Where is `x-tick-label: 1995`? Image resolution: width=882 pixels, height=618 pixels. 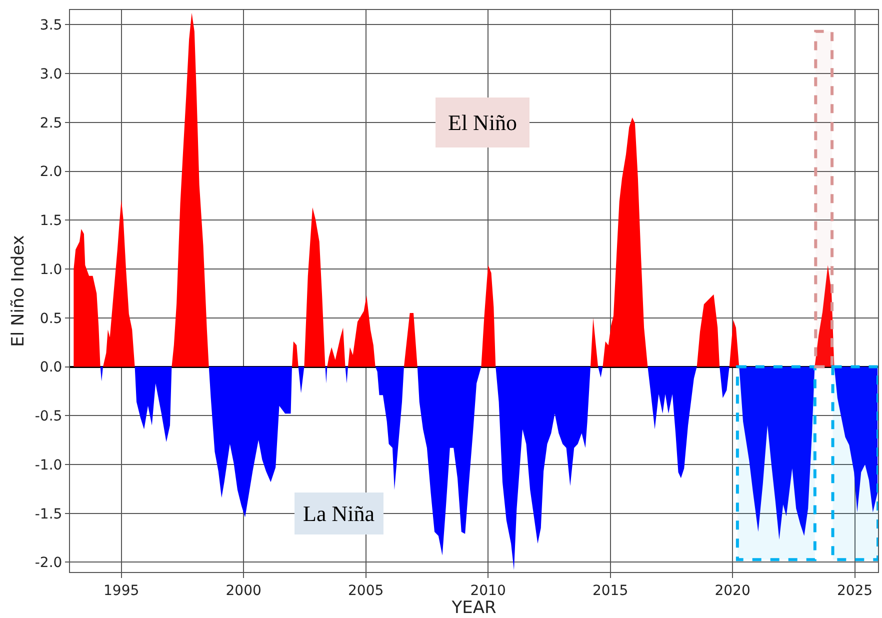
x-tick-label: 1995 is located at coordinates (122, 590).